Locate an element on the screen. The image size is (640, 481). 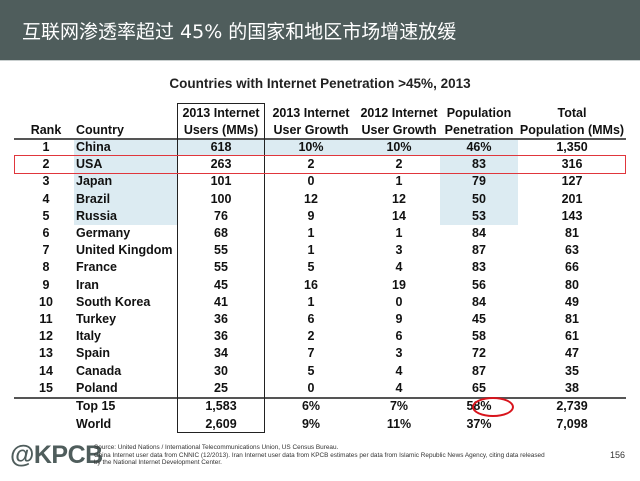
header-rule is located at coordinates (320, 139).